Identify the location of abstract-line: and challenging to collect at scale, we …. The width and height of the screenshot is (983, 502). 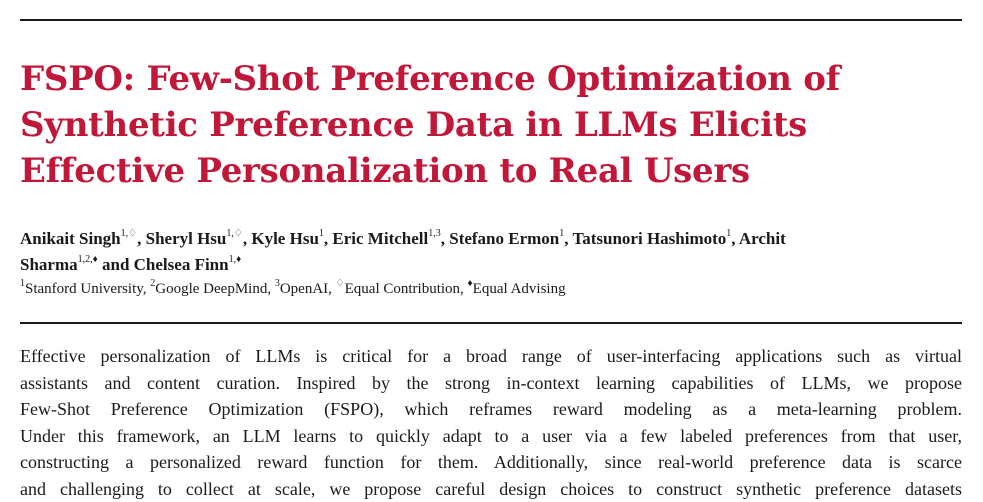
(491, 489).